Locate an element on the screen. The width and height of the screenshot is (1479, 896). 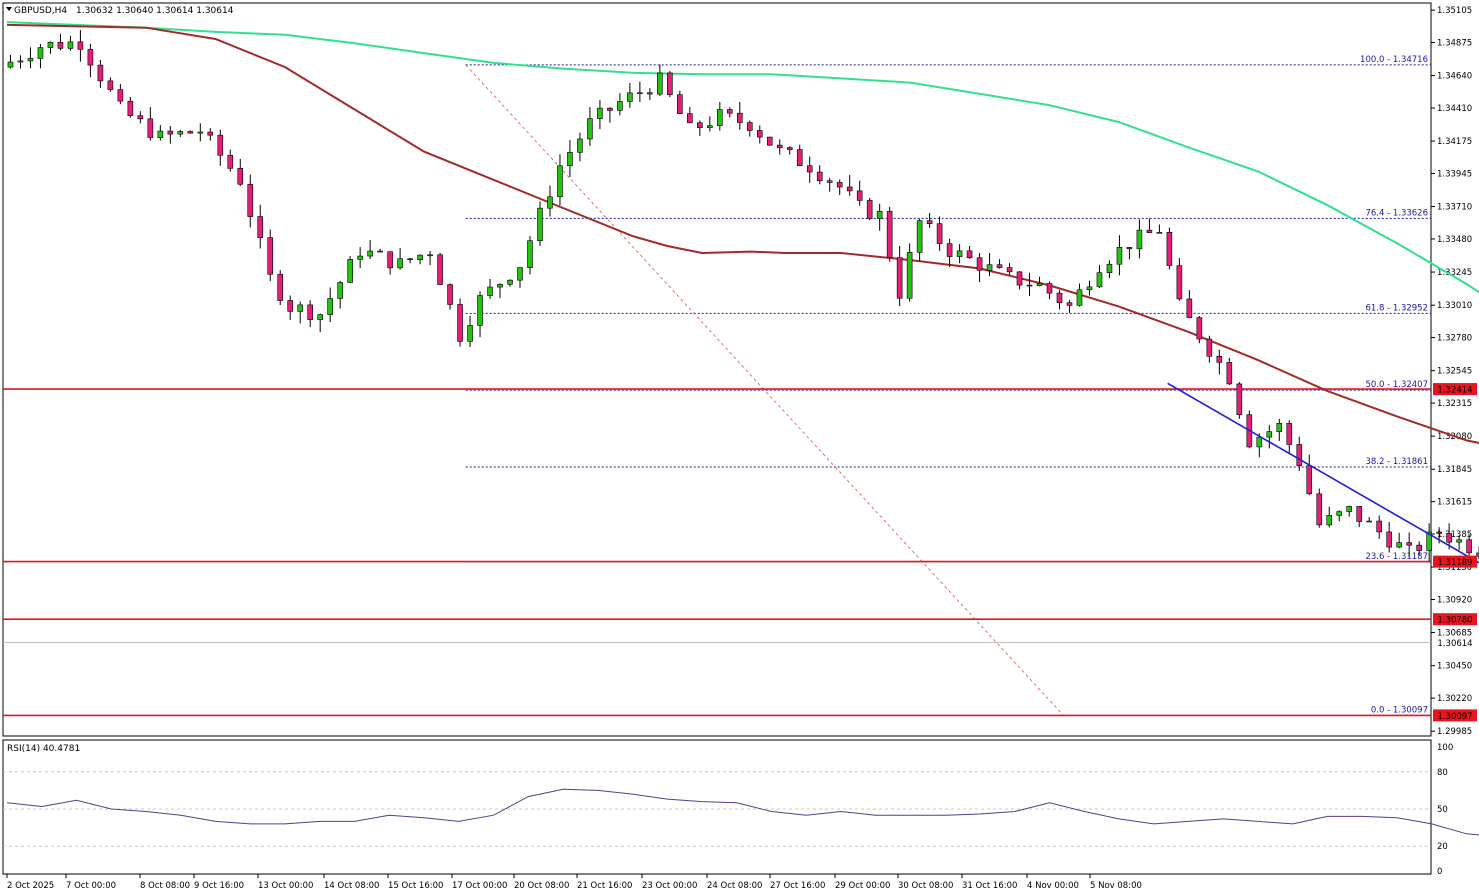
price-tick-label: 1.35105 is located at coordinates (1454, 11).